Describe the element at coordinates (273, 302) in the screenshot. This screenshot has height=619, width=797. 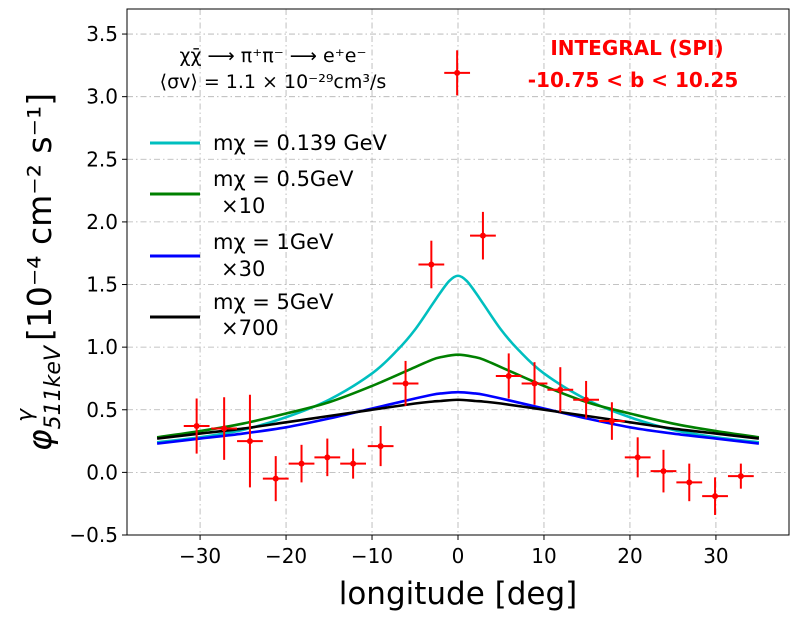
I see `legend-label-3: mχ = 5GeV` at that location.